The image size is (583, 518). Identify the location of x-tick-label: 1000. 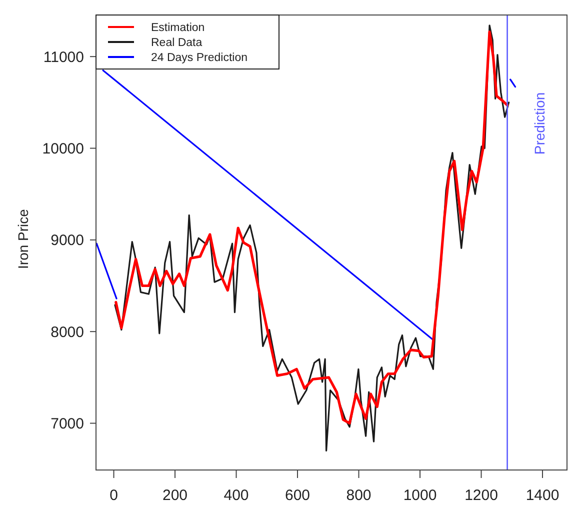
(420, 495).